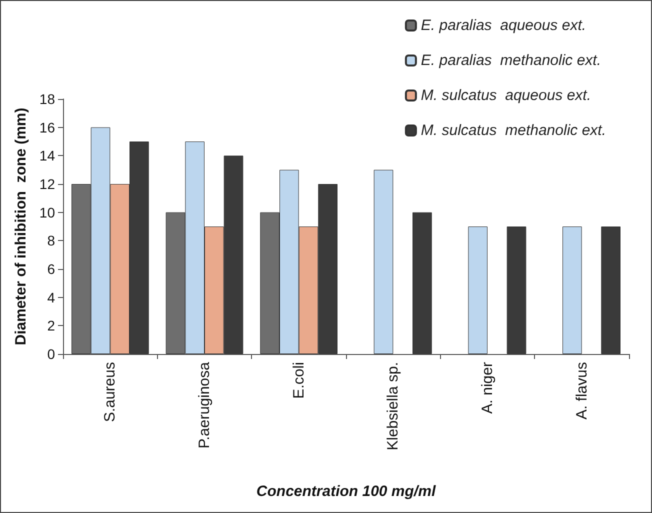 This screenshot has width=652, height=513. I want to click on y-tick-label: 14, so click(47, 156).